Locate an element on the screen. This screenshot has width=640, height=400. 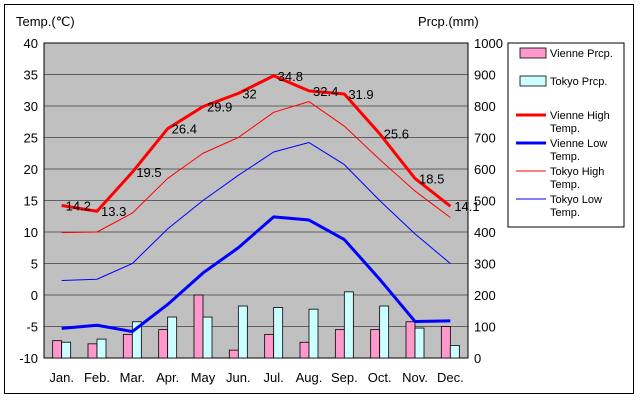
left-axis-label: Temp.(℃) is located at coordinates (45, 21).